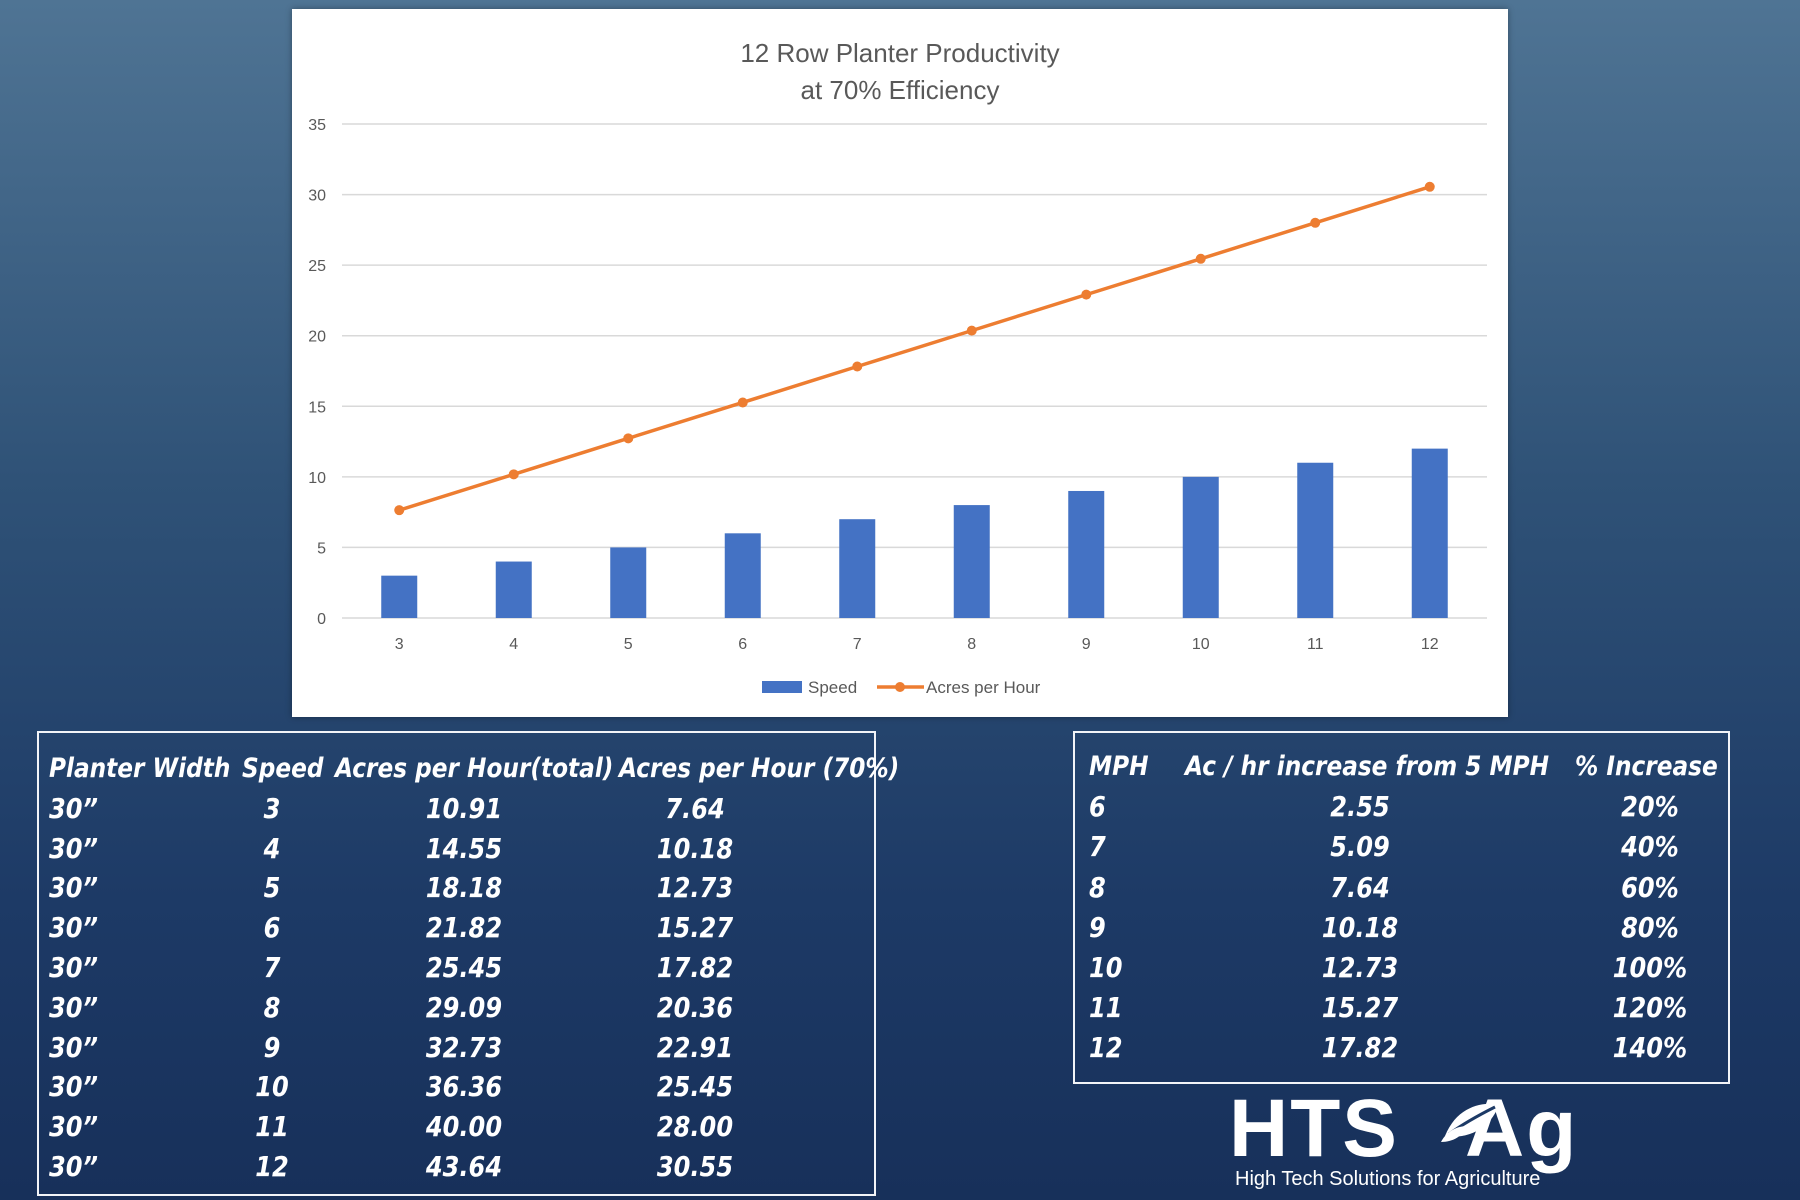  What do you see at coordinates (1106, 1008) in the screenshot?
I see `increase-table-cell: 11` at bounding box center [1106, 1008].